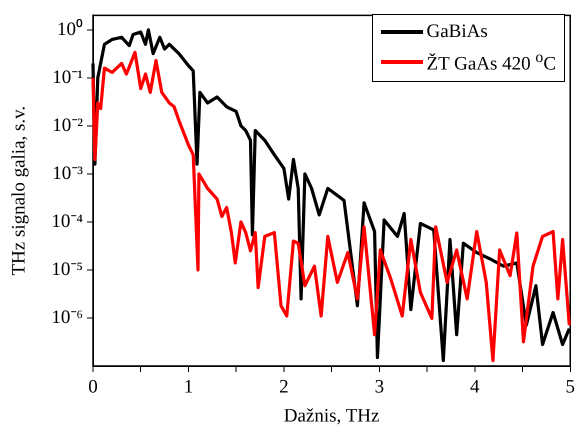 The height and width of the screenshot is (432, 579). I want to click on y-tick-label: 10⁻³, so click(68, 173).